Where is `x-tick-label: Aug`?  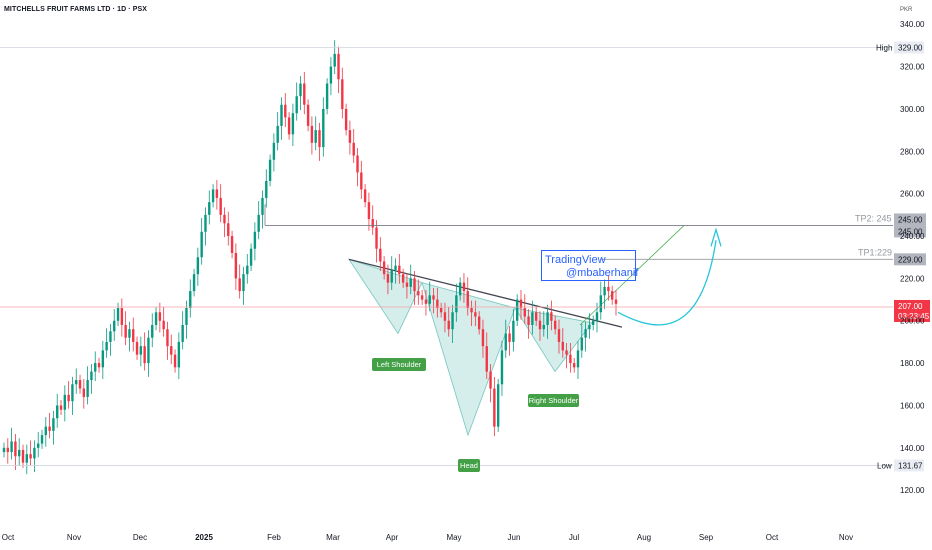 x-tick-label: Aug is located at coordinates (644, 537).